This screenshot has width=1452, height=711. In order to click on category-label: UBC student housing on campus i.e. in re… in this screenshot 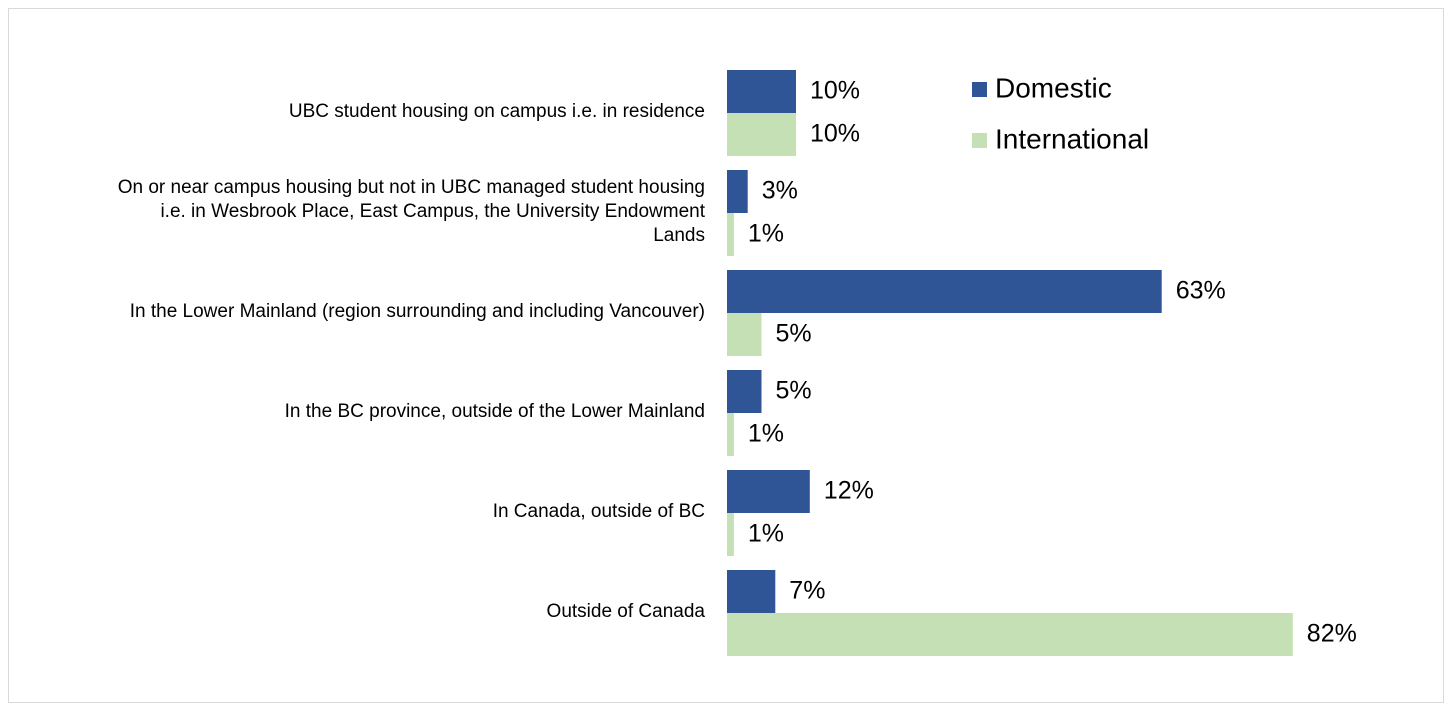, I will do `click(497, 111)`.